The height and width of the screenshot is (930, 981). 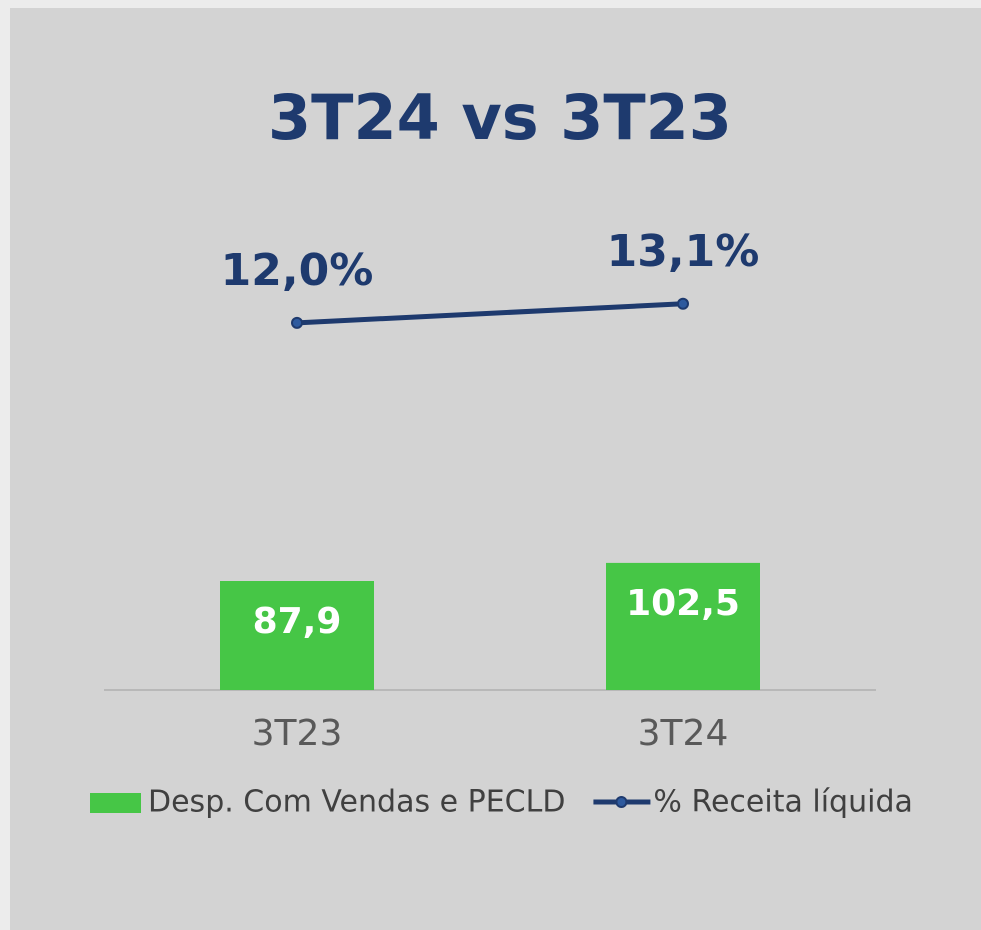 What do you see at coordinates (490, 313) in the screenshot?
I see `line` at bounding box center [490, 313].